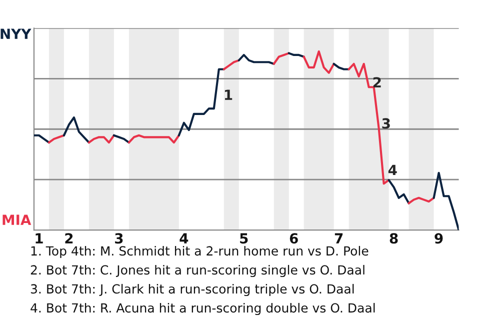 The image size is (480, 320). I want to click on x-tick-label: 5, so click(244, 238).